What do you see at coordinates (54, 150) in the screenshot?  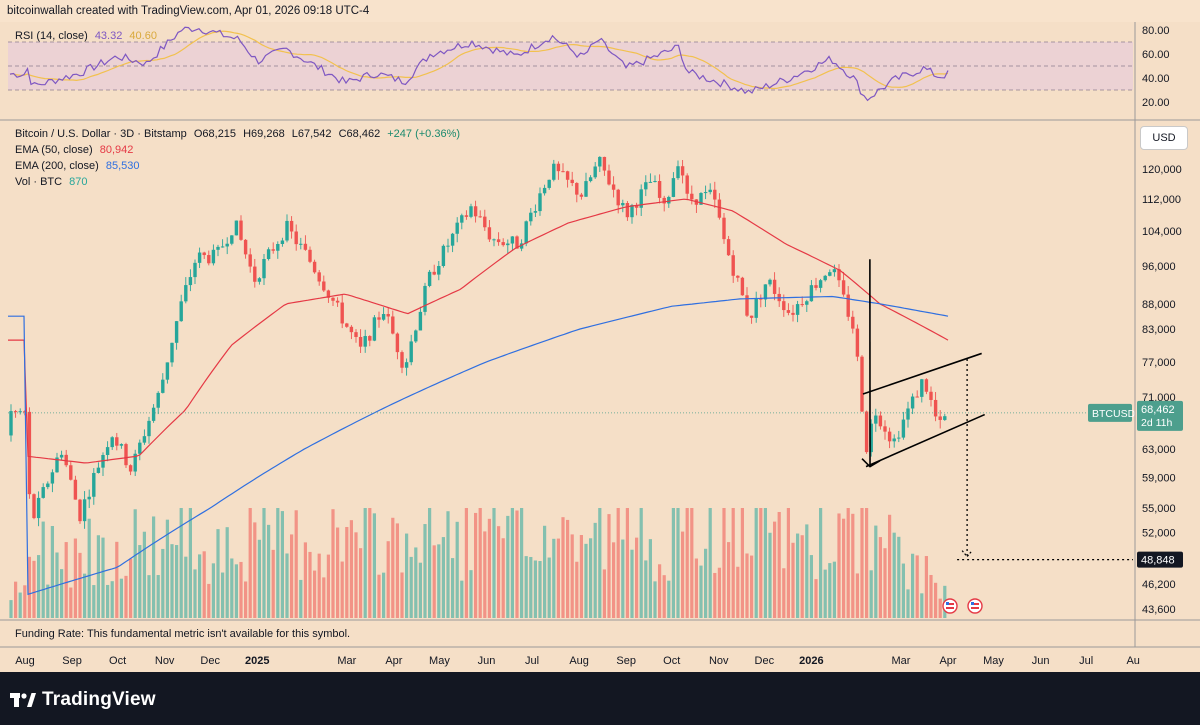 I see `ema50-label: EMA (50, close)` at bounding box center [54, 150].